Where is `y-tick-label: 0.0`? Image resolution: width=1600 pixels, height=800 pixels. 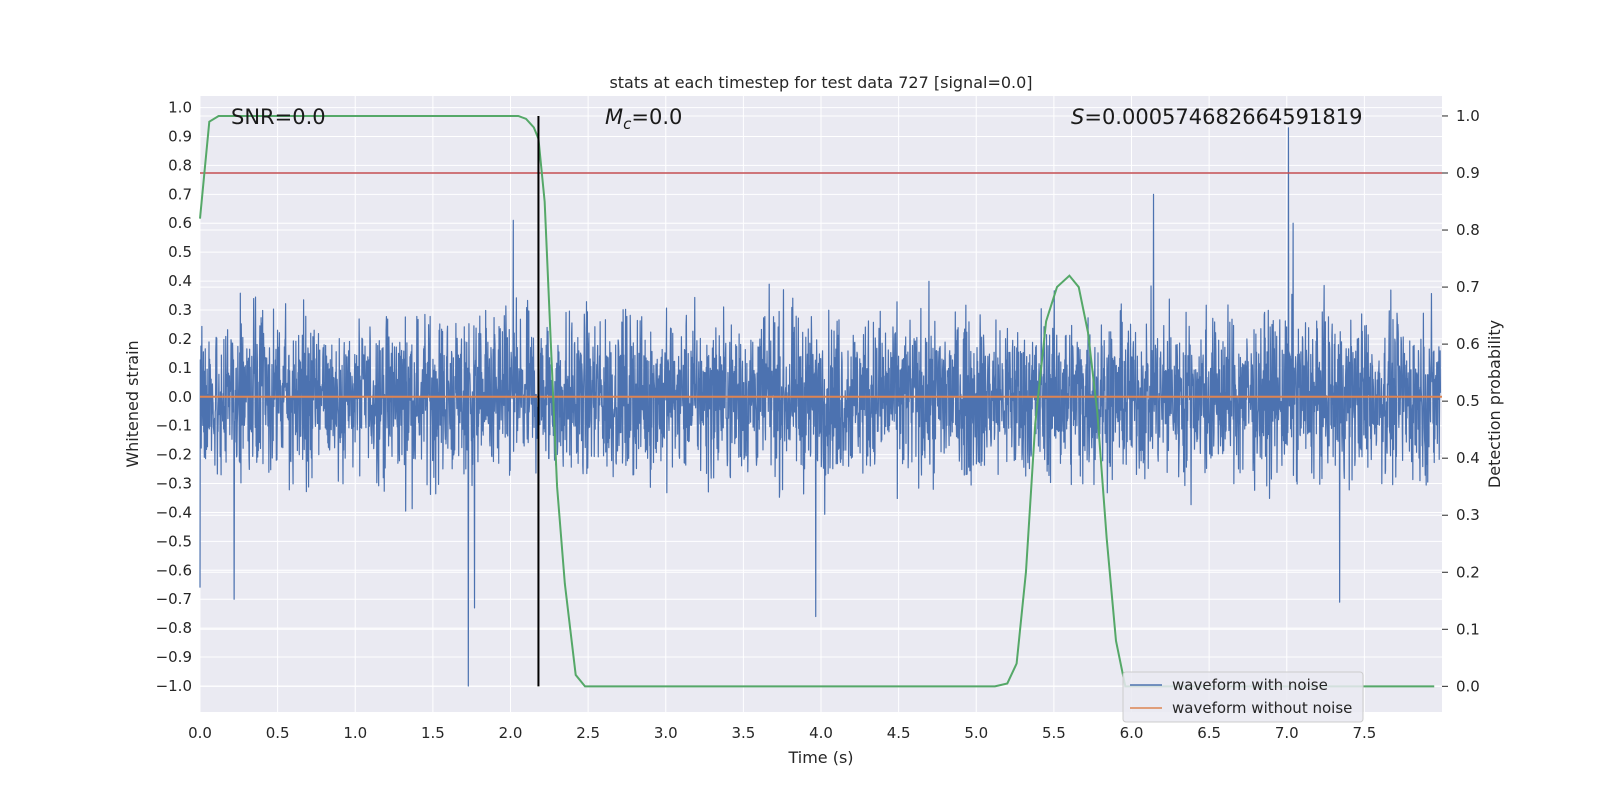
y-tick-label: 0.0 is located at coordinates (180, 397).